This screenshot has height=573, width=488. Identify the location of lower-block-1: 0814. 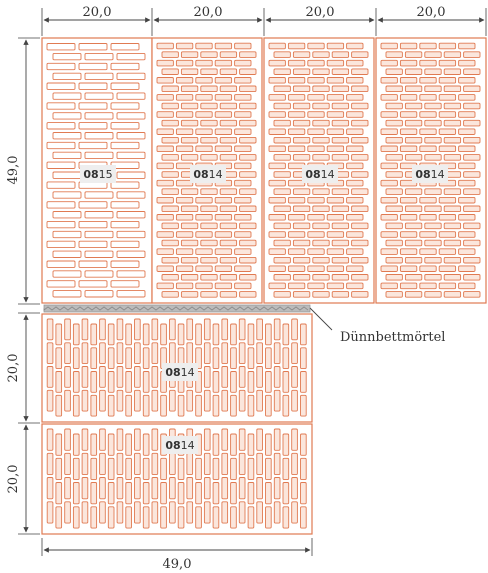
(177, 368).